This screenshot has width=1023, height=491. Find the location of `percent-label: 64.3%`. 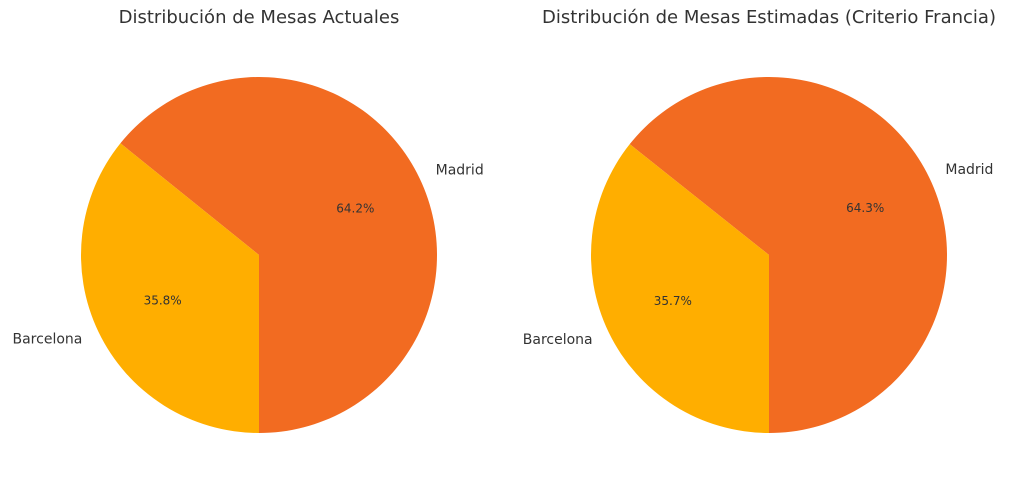

percent-label: 64.3% is located at coordinates (865, 208).